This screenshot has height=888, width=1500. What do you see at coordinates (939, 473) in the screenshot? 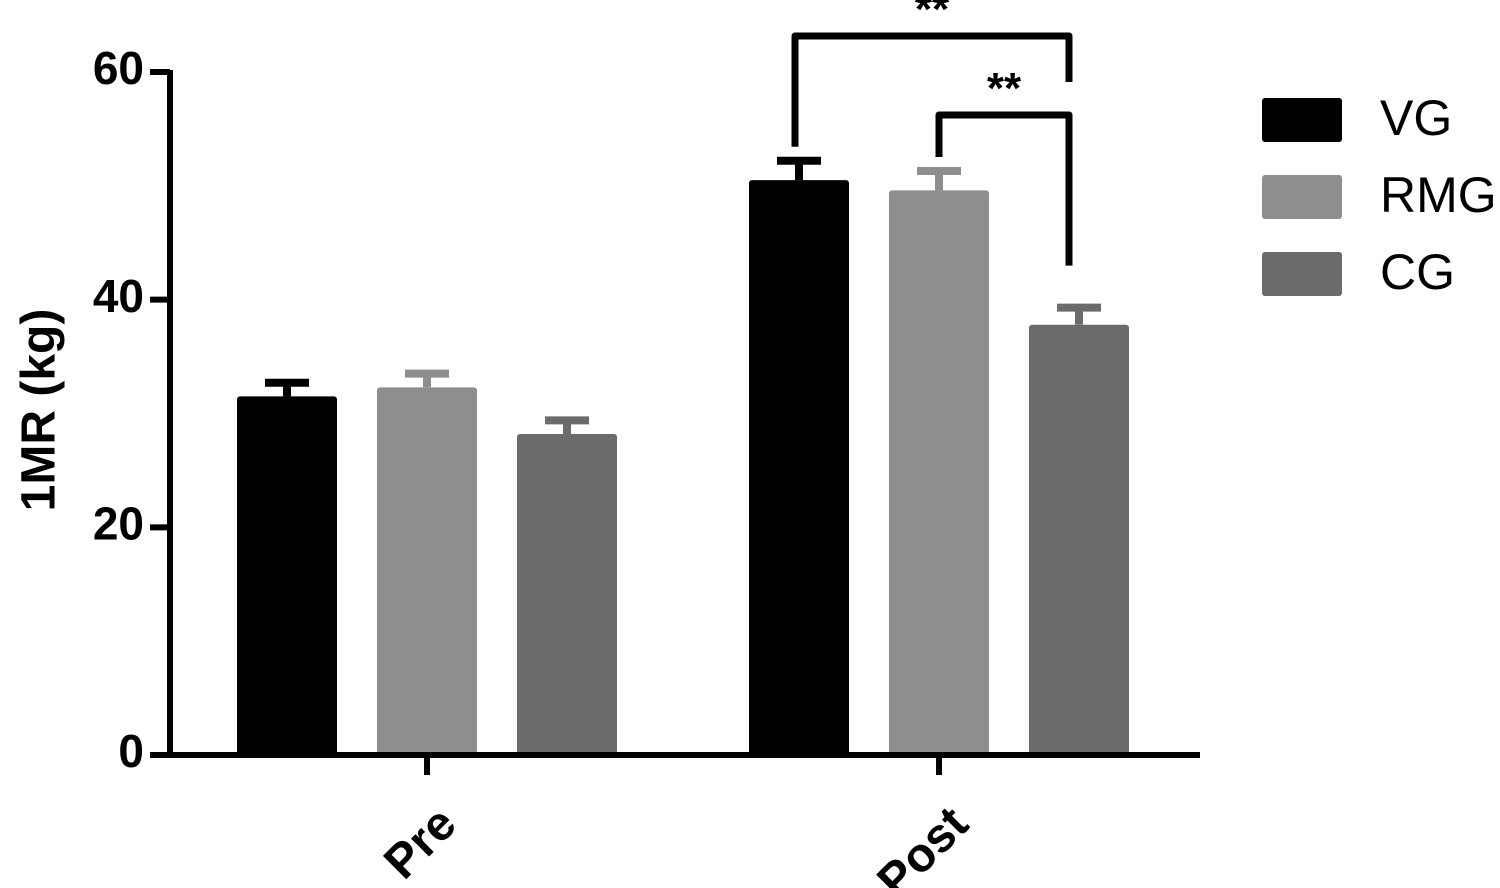
I see `bar-rmg-post` at bounding box center [939, 473].